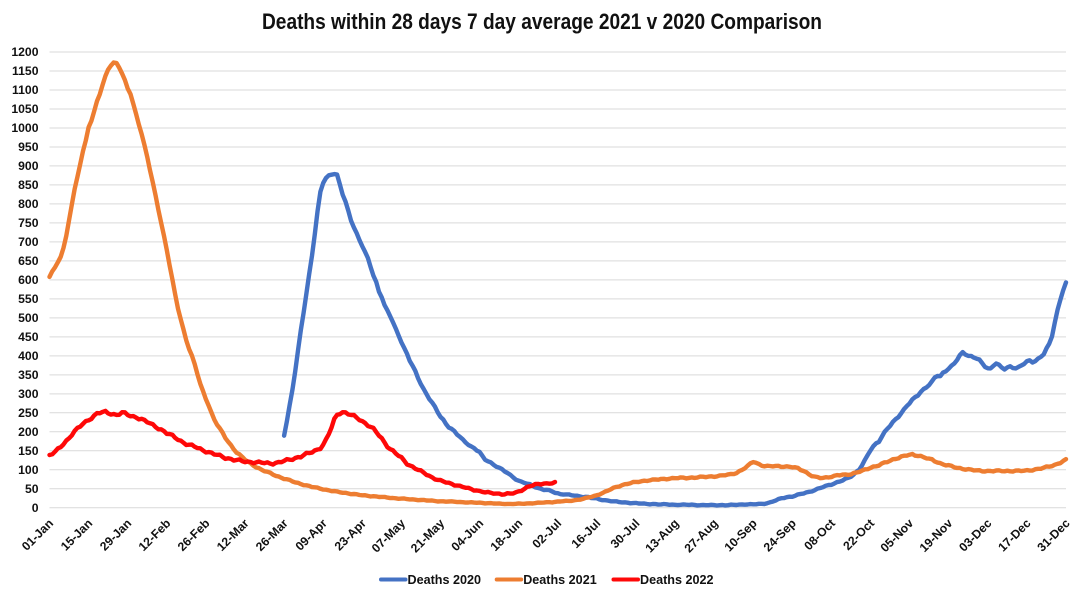 The image size is (1090, 600). I want to click on svg-text: 19-Nov, so click(936, 535).